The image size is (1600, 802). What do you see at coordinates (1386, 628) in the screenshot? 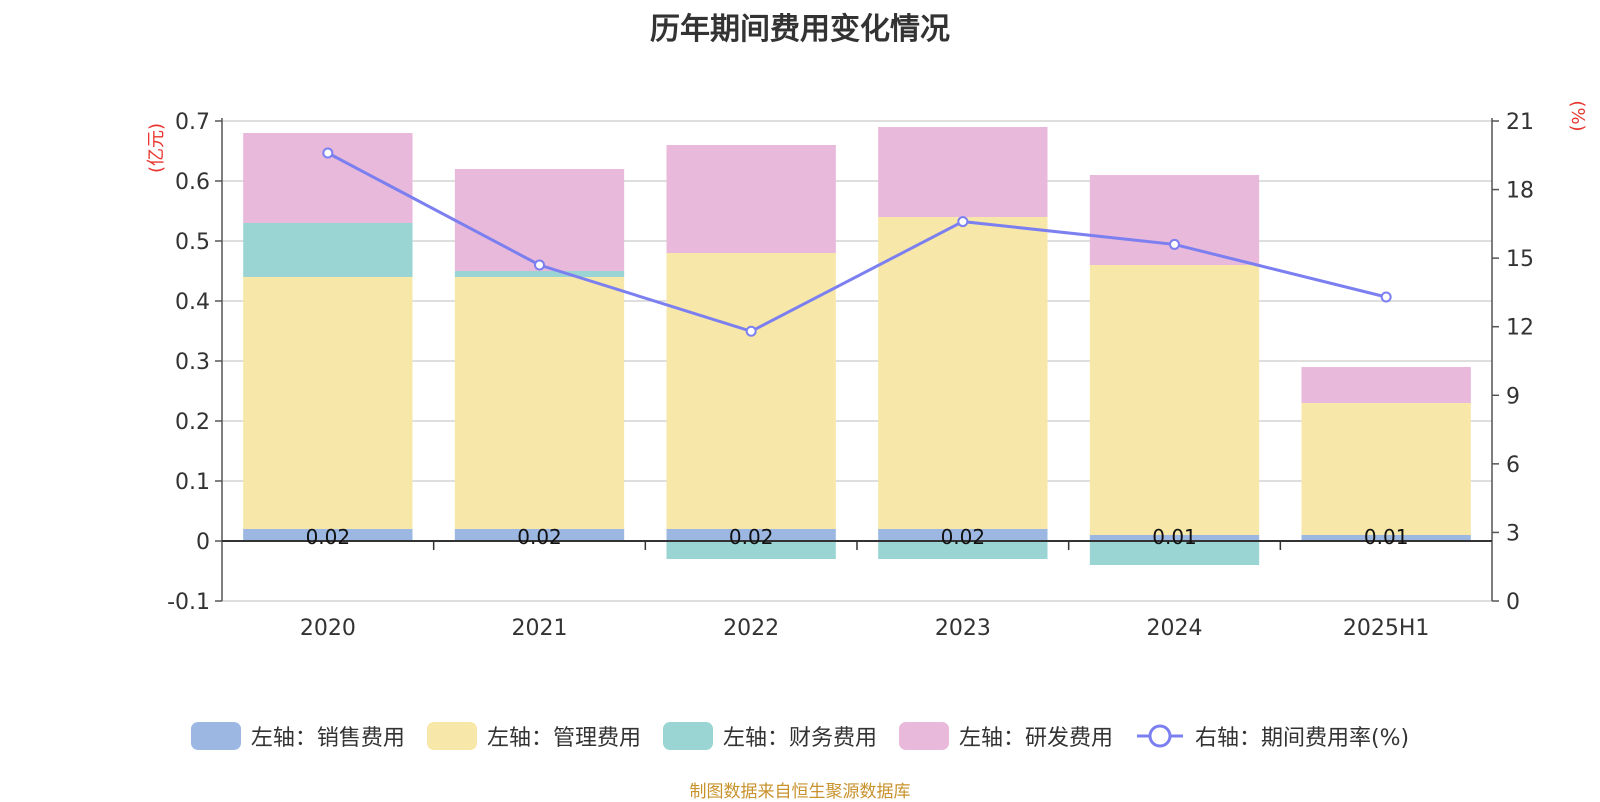
I see `category-label: 2025H1` at bounding box center [1386, 628].